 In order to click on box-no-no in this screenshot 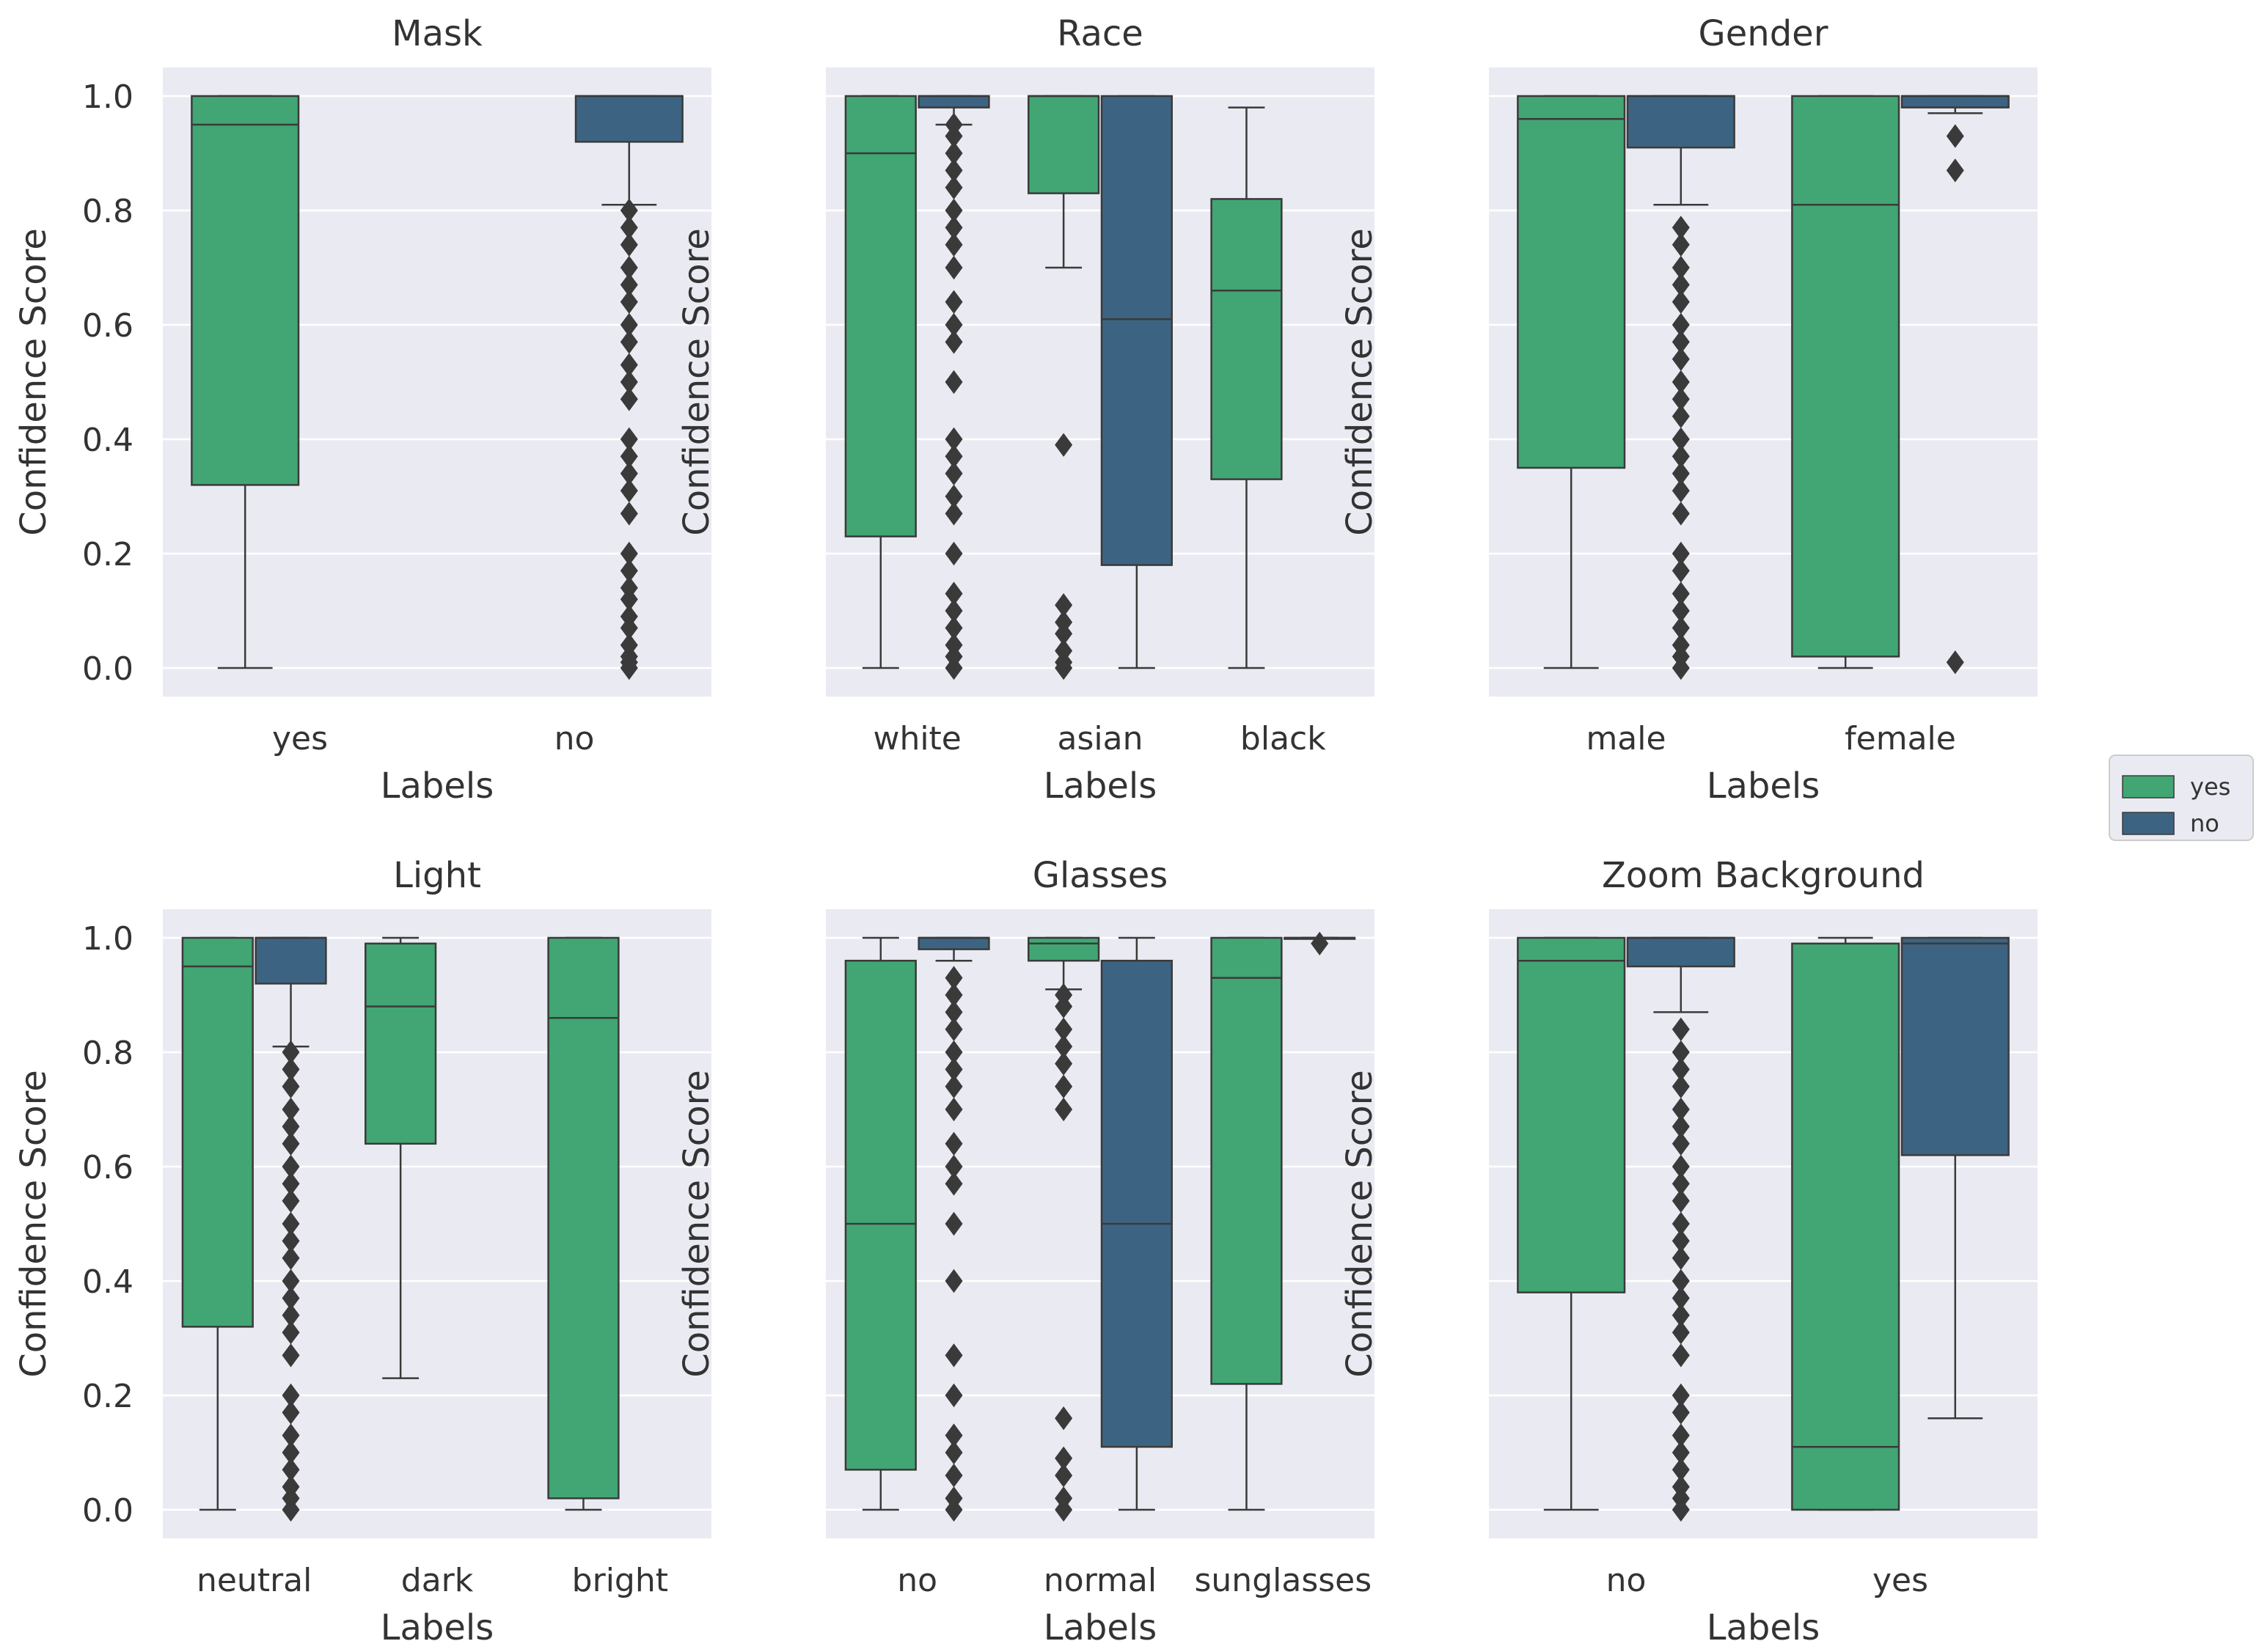, I will do `click(954, 1229)`.